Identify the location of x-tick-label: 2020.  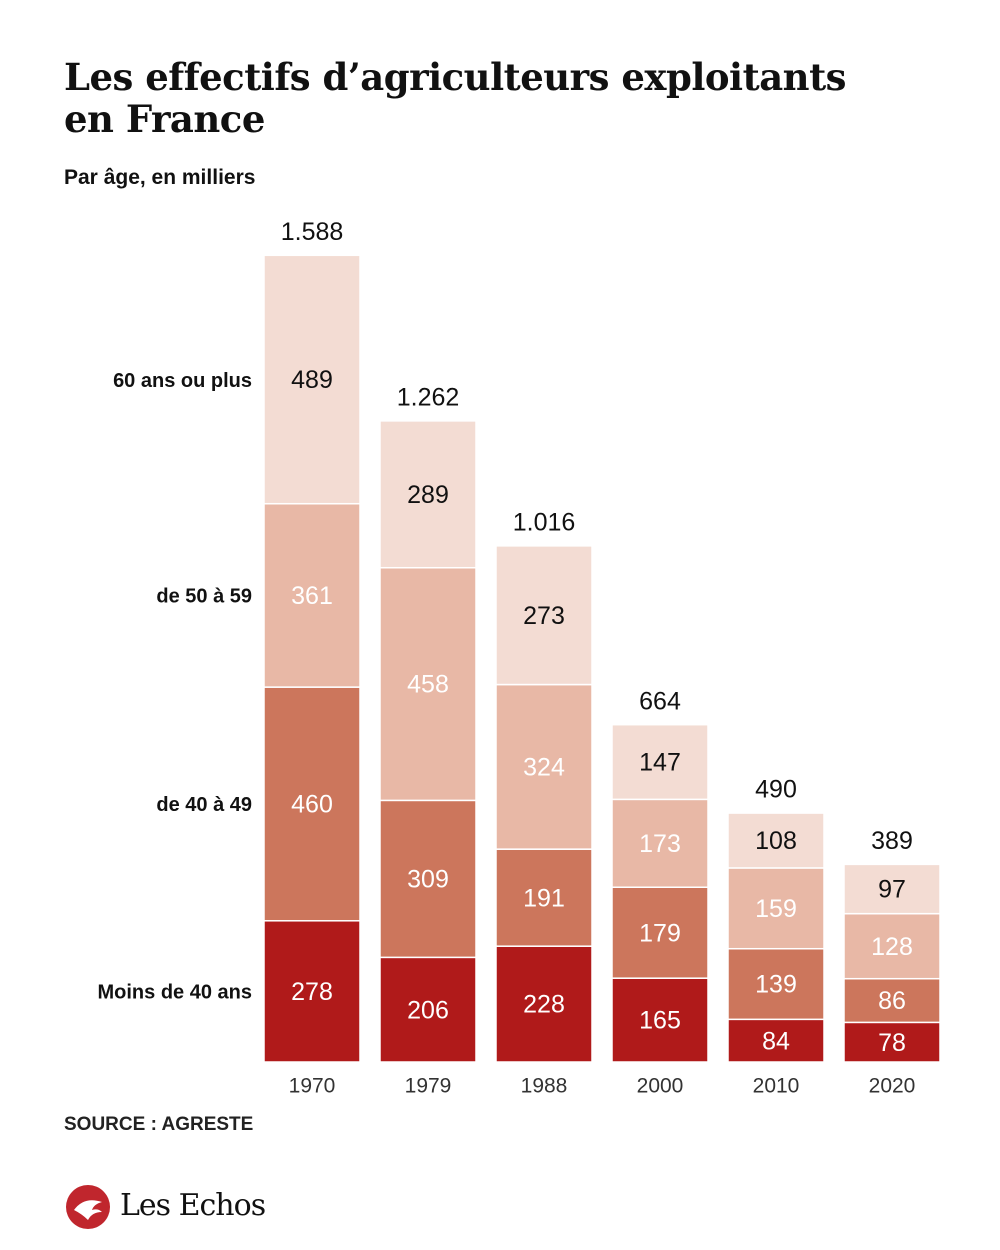
(892, 1086).